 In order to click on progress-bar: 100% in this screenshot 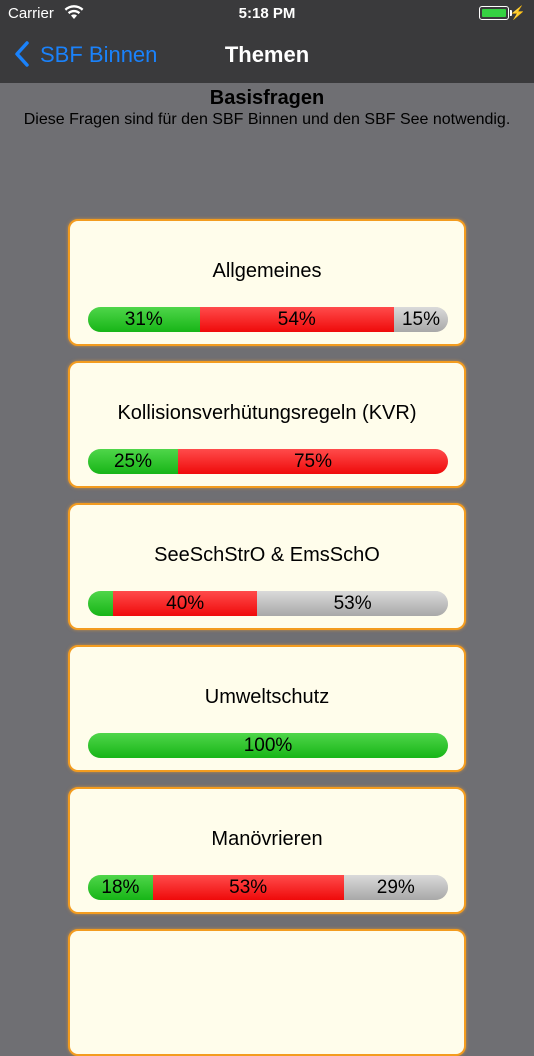, I will do `click(268, 745)`.